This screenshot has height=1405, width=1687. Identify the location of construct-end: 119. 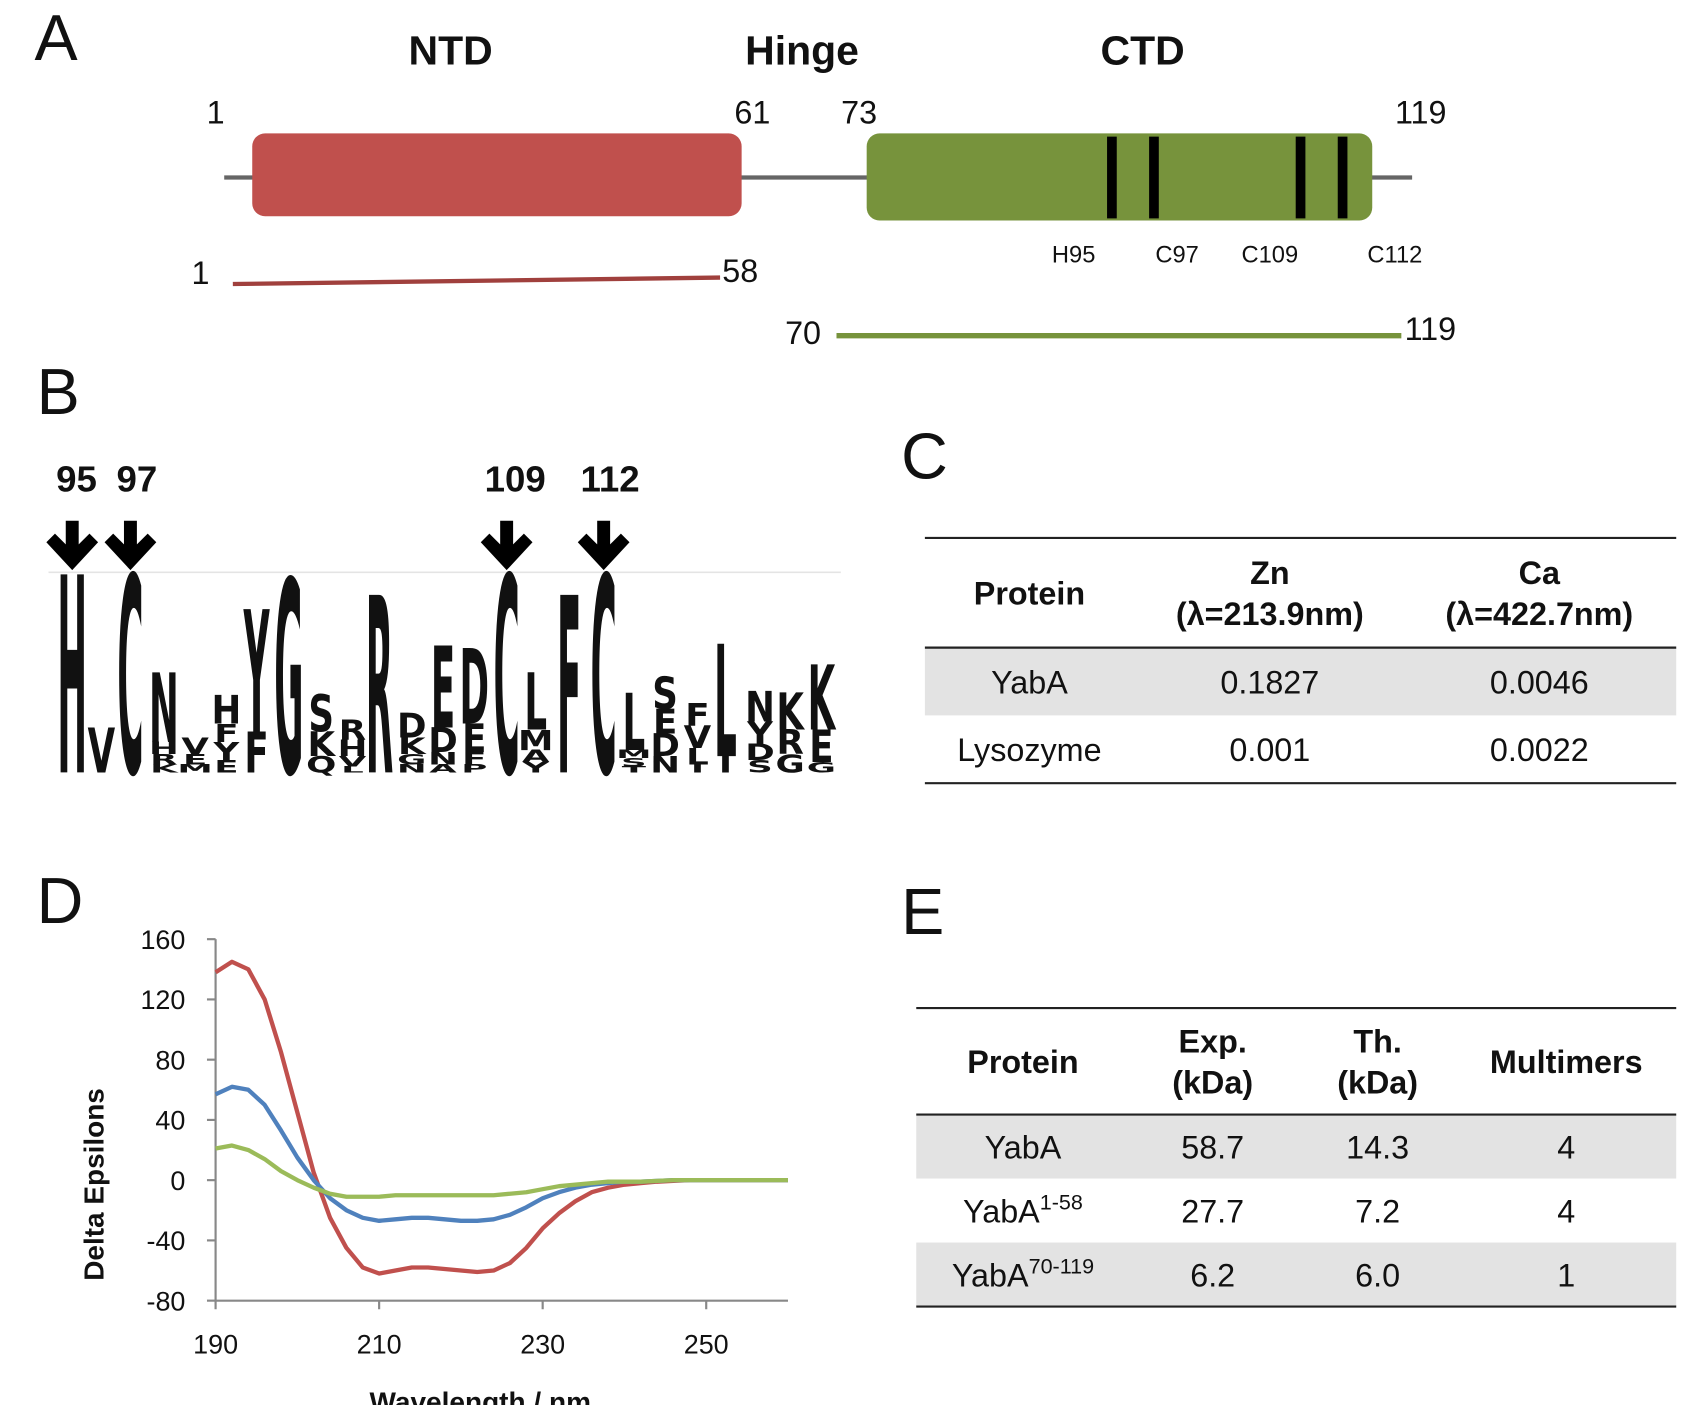
(1431, 329).